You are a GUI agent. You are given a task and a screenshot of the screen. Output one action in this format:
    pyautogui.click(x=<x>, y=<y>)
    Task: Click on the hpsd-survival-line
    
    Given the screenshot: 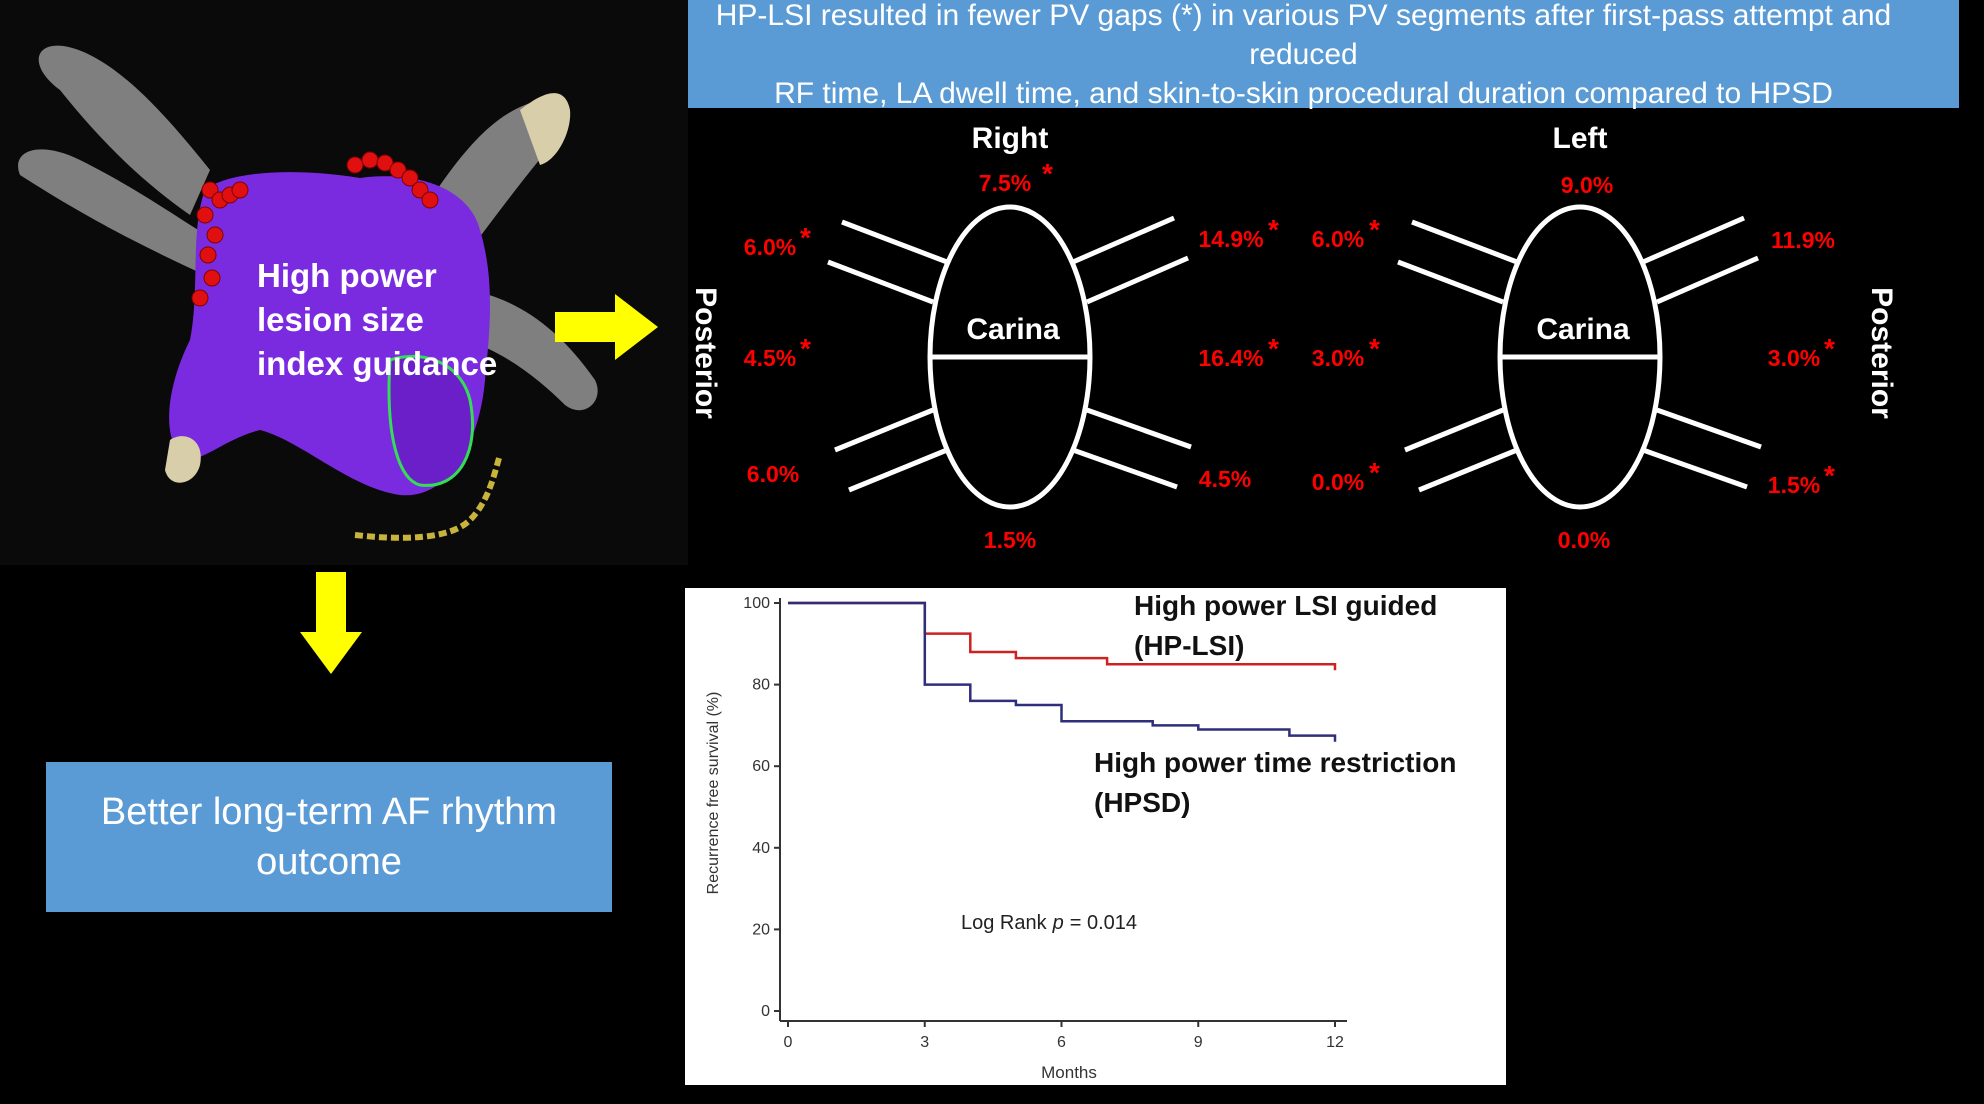 What is the action you would take?
    pyautogui.click(x=1062, y=671)
    